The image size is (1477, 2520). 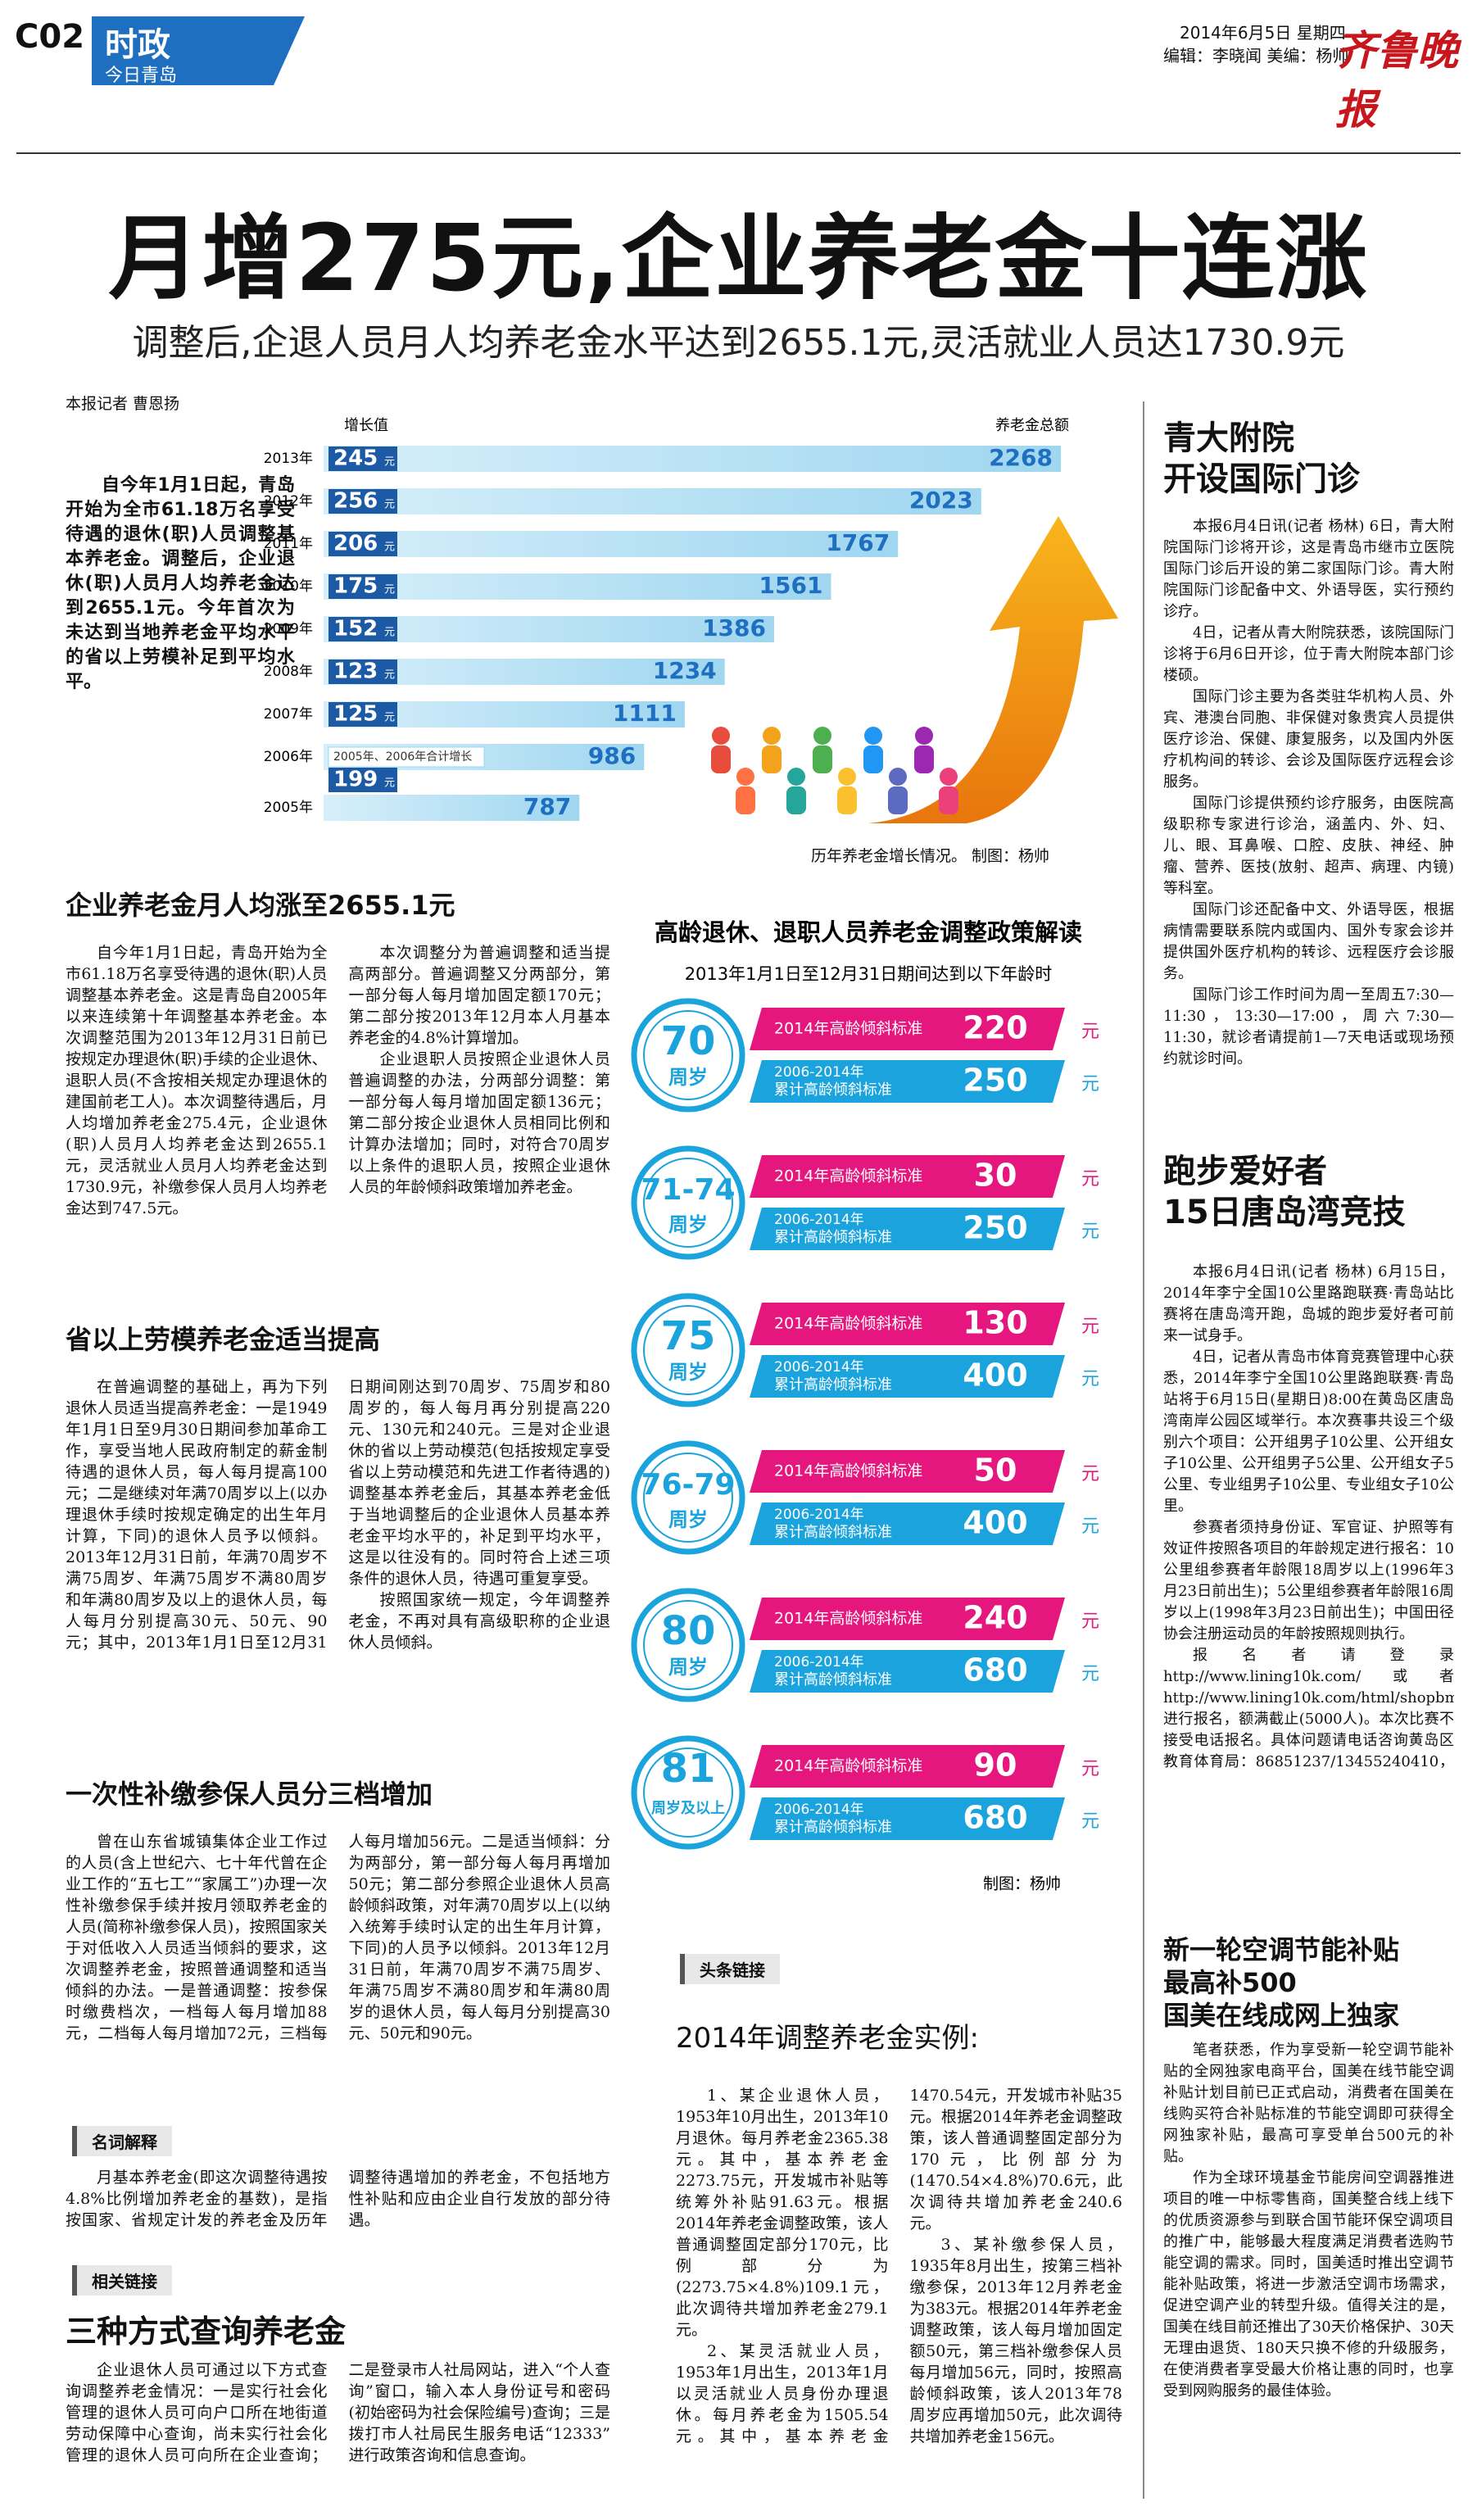 I want to click on heading-line: 青大附院, so click(x=1228, y=438).